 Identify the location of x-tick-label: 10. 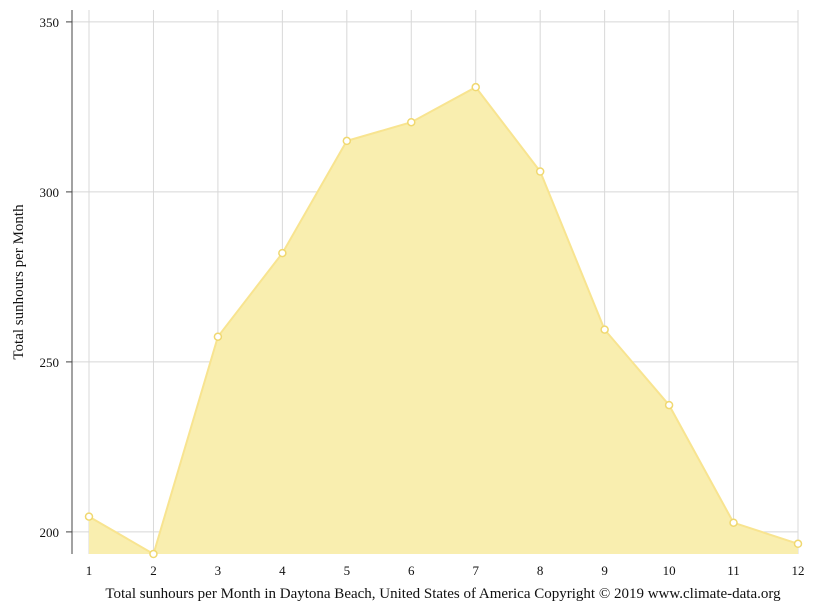
(669, 570).